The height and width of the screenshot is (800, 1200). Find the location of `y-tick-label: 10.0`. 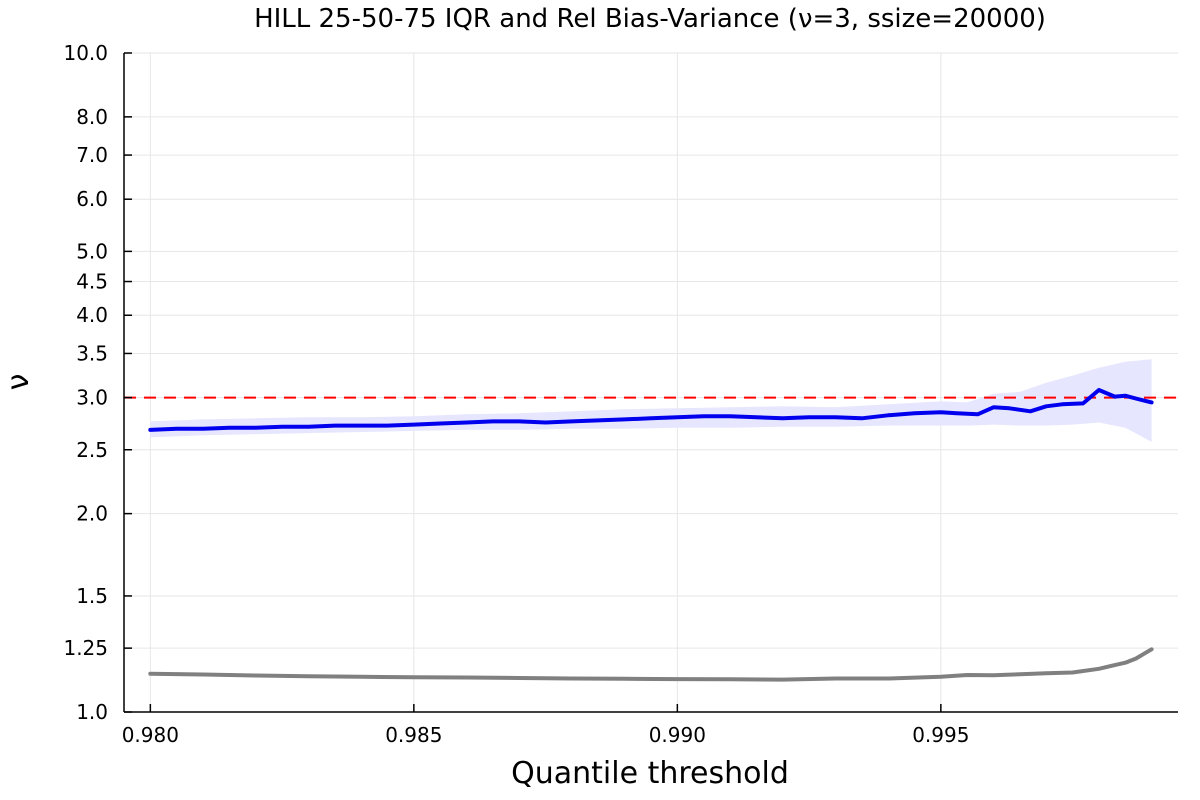

y-tick-label: 10.0 is located at coordinates (85, 53).